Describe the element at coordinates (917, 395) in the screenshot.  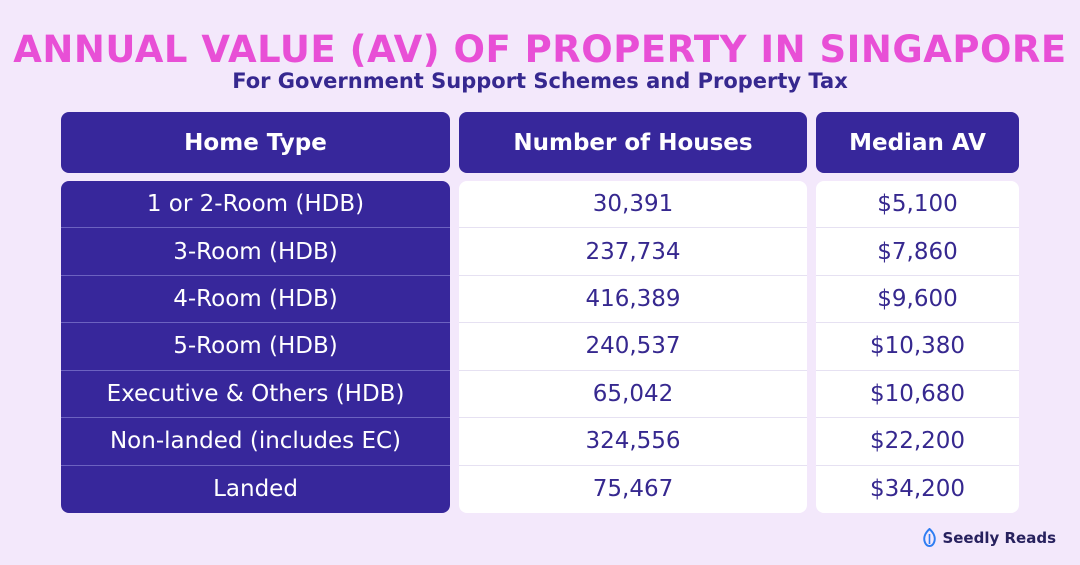
I see `median-av-cell: $10,680` at that location.